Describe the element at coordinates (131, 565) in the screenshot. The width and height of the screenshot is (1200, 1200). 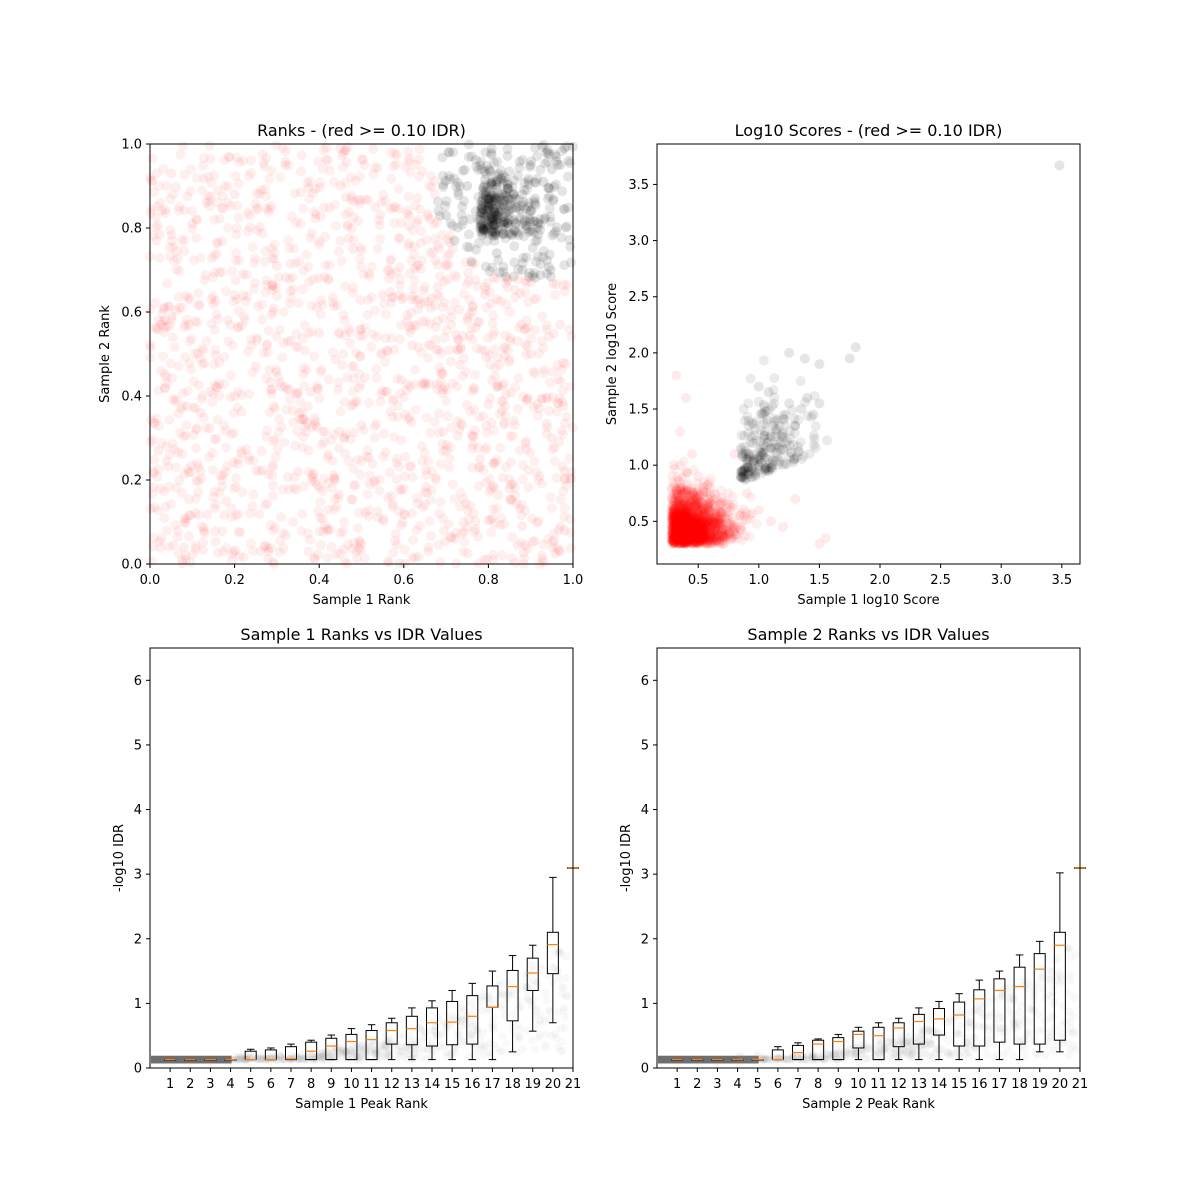
I see `y-tick-label: 0.0` at that location.